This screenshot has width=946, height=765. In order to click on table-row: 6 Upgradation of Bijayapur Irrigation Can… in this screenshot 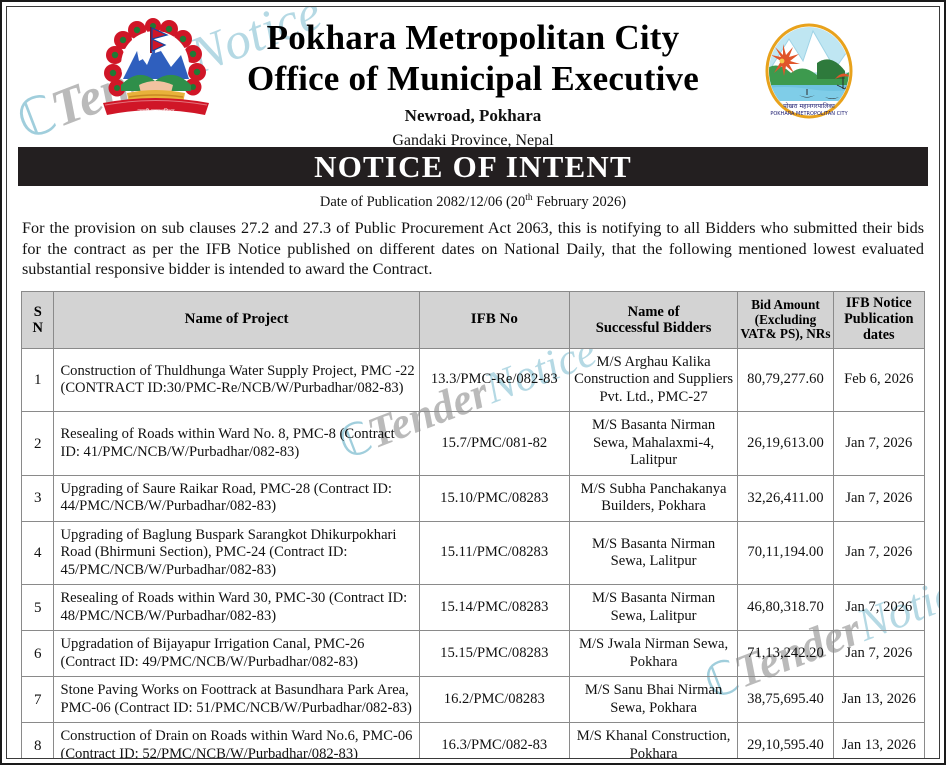, I will do `click(473, 654)`.